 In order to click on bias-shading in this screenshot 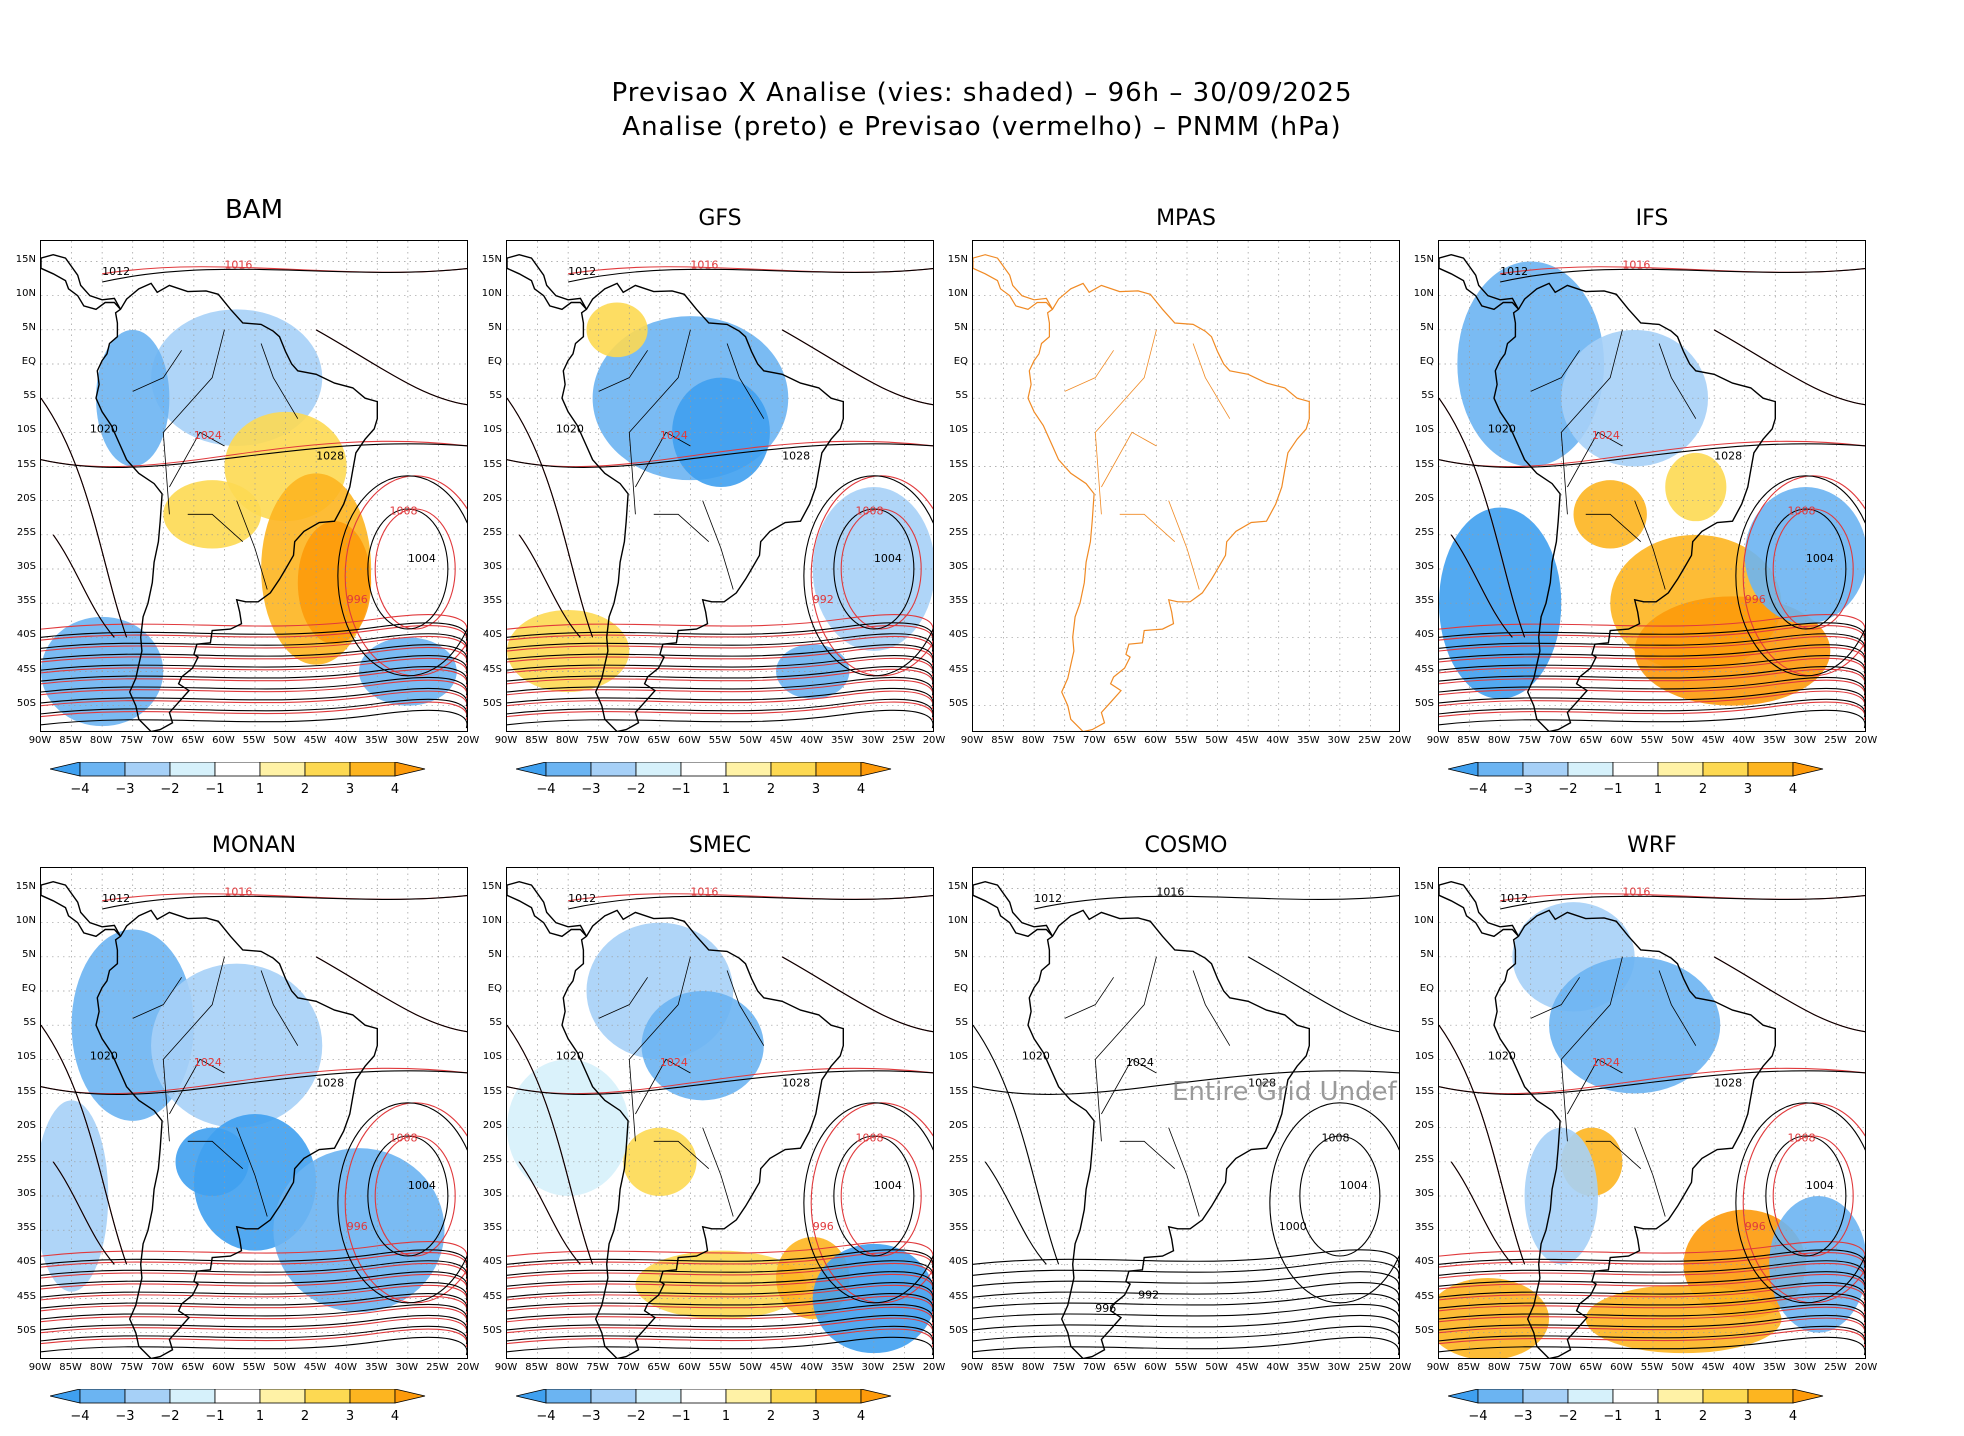, I will do `click(720, 500)`.